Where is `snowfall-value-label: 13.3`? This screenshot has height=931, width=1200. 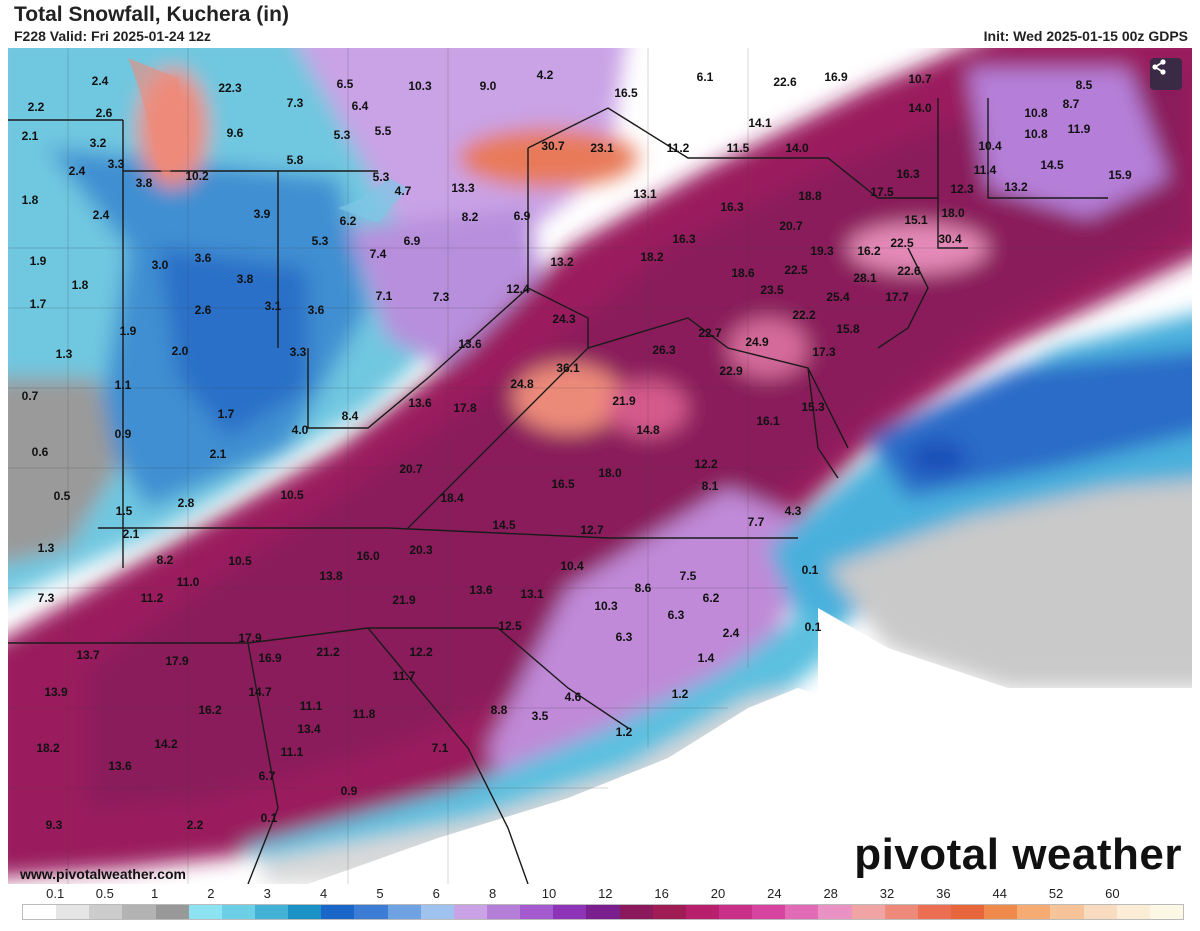 snowfall-value-label: 13.3 is located at coordinates (463, 188).